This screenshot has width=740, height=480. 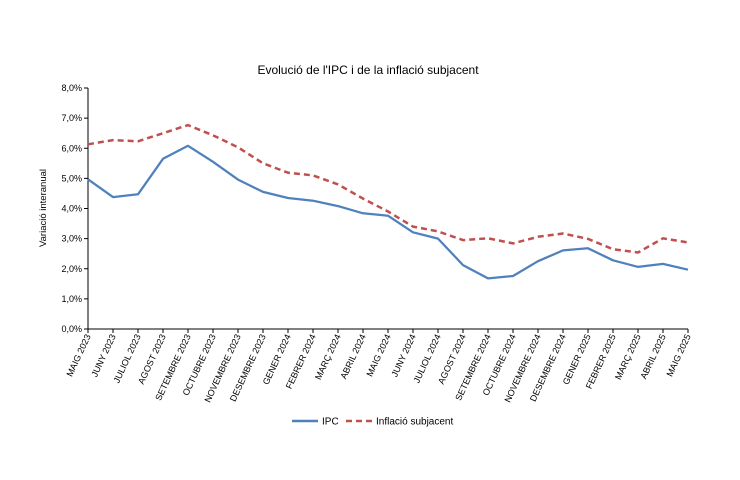 I want to click on legend-label: IPC, so click(x=330, y=422).